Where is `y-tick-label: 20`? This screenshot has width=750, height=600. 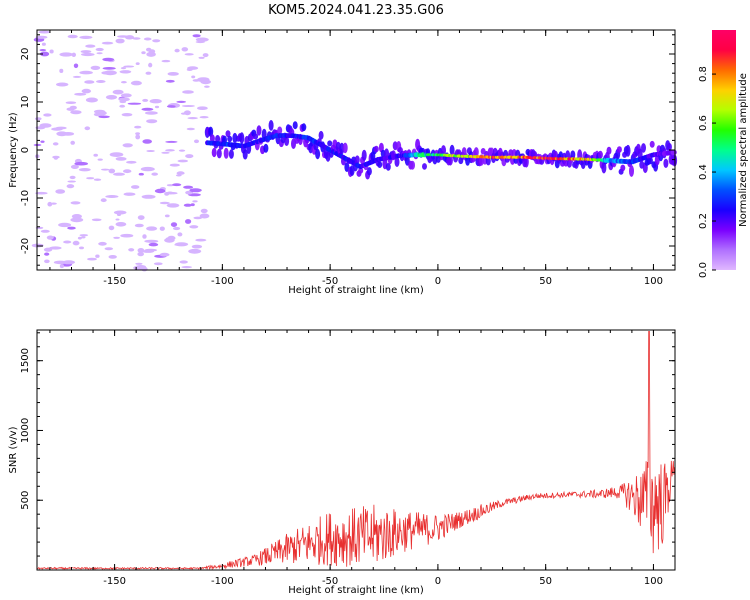 y-tick-label: 20 is located at coordinates (25, 54).